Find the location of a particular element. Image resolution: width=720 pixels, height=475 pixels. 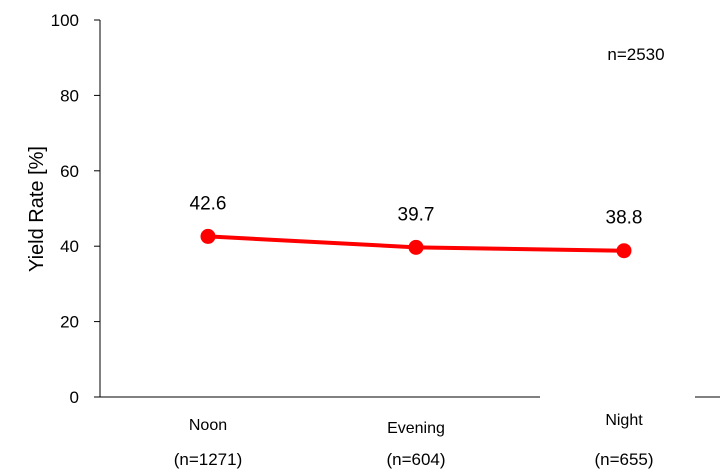

x-category-count: (n=655) is located at coordinates (623, 459).